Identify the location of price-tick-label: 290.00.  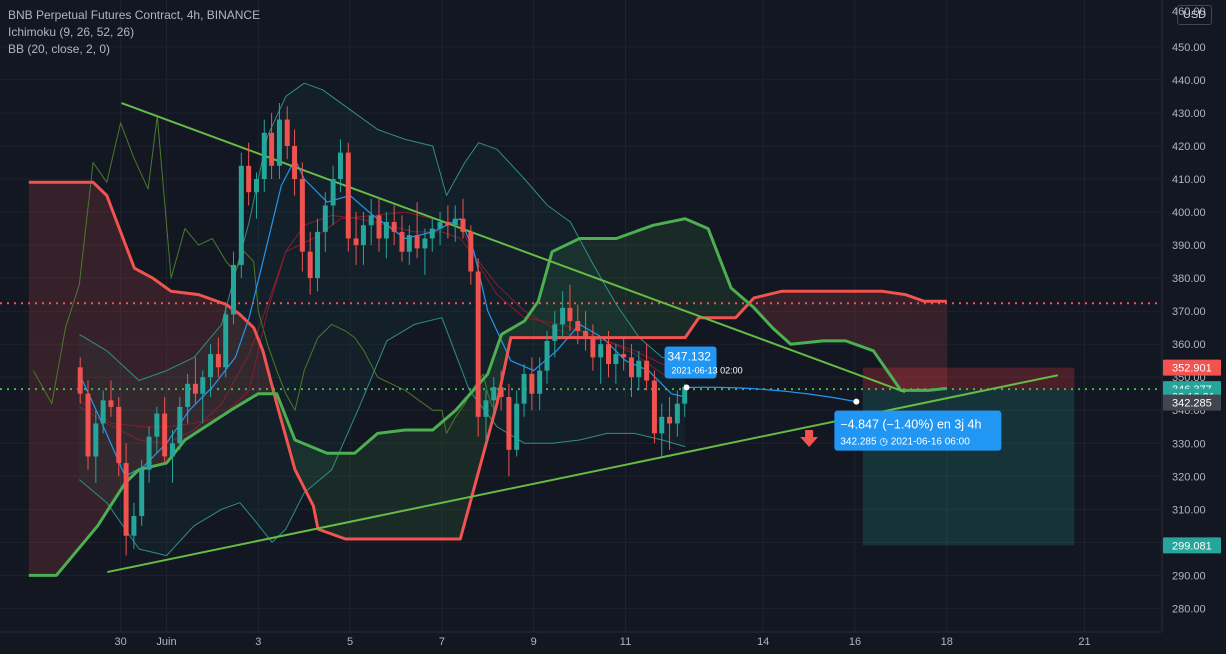
(1189, 576).